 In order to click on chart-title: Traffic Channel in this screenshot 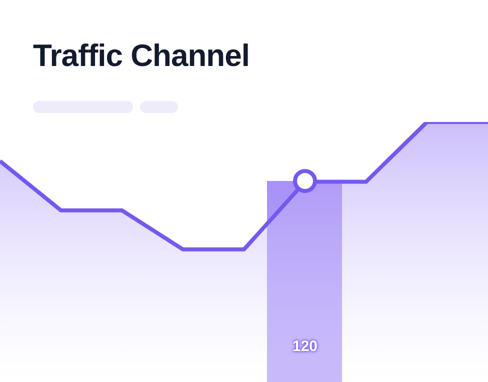, I will do `click(141, 56)`.